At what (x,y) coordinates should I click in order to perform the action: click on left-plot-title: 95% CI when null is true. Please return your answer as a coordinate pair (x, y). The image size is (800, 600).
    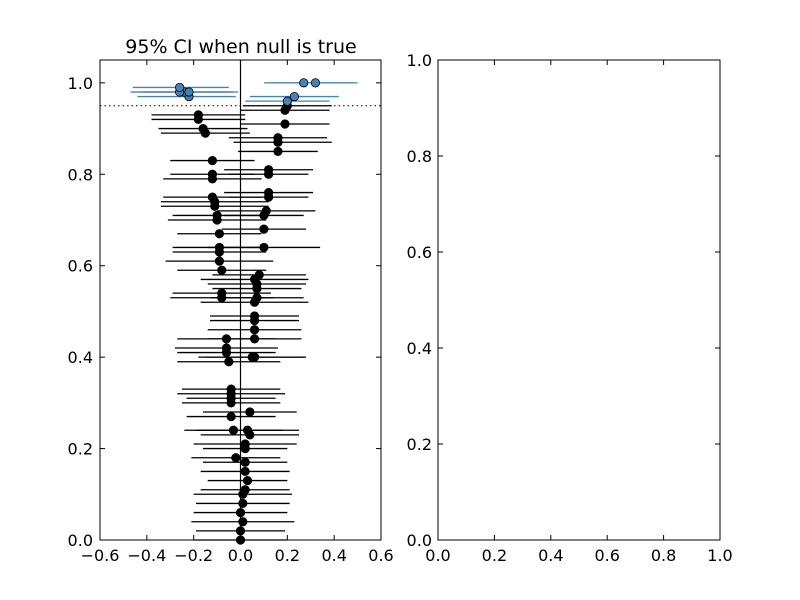
    Looking at the image, I should click on (240, 47).